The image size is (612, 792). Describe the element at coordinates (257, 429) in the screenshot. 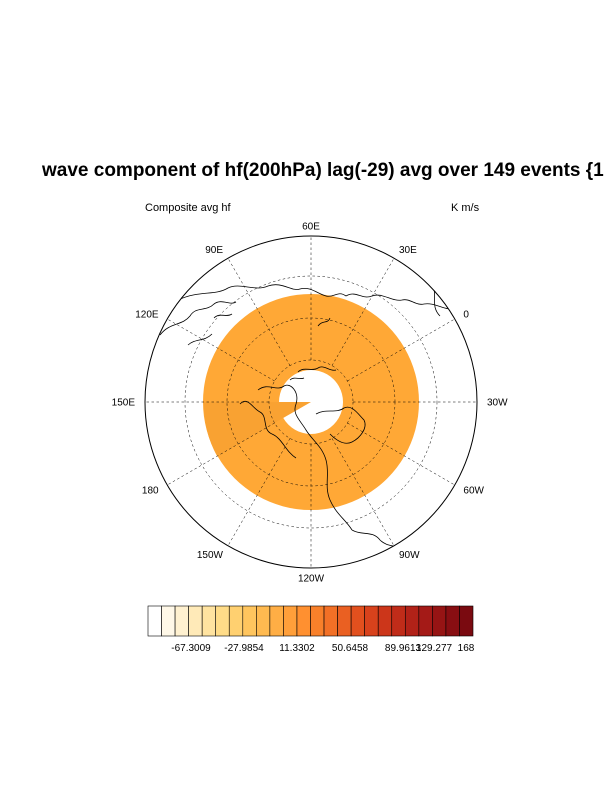

I see `anomaly-ring-west-sector` at that location.